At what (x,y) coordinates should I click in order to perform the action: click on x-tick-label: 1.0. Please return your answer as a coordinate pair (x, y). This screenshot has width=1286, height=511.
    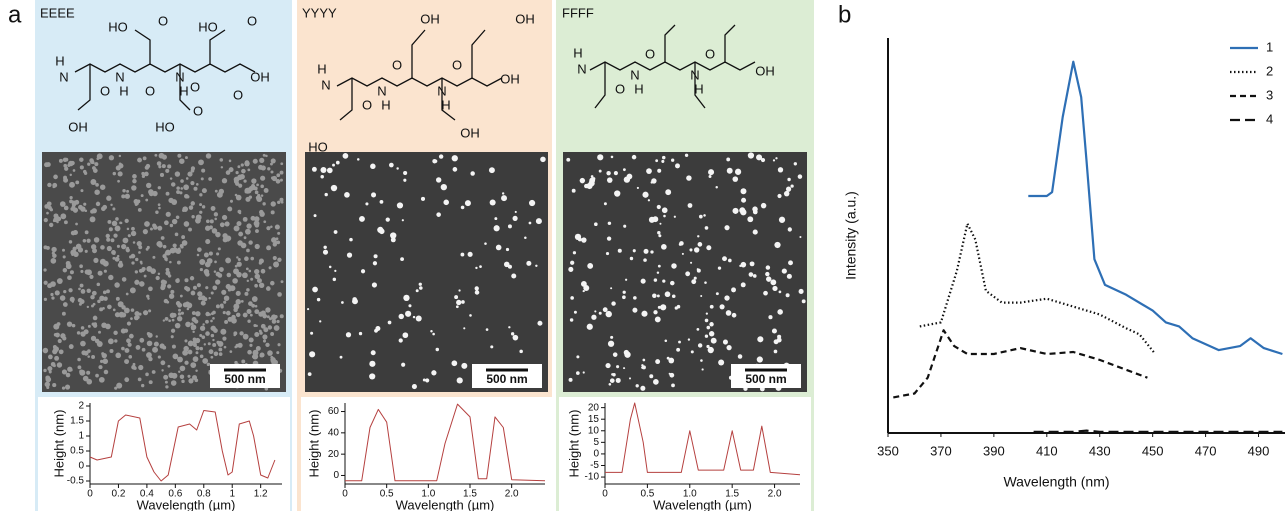
    Looking at the image, I should click on (690, 494).